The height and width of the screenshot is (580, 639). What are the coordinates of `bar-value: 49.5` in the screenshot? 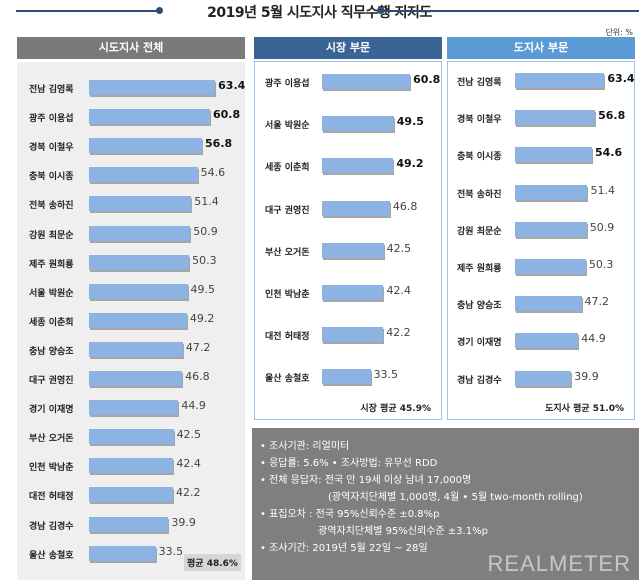 It's located at (203, 289).